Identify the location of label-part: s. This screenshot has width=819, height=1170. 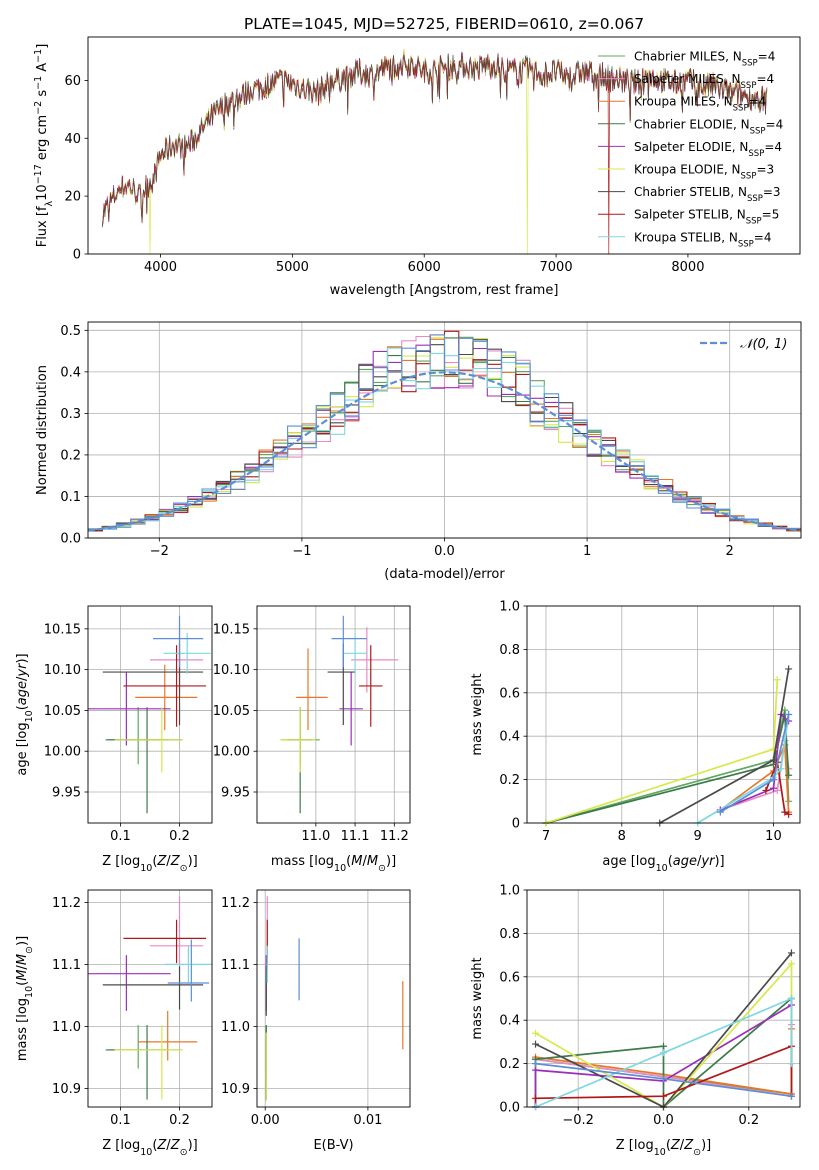
(42, 95).